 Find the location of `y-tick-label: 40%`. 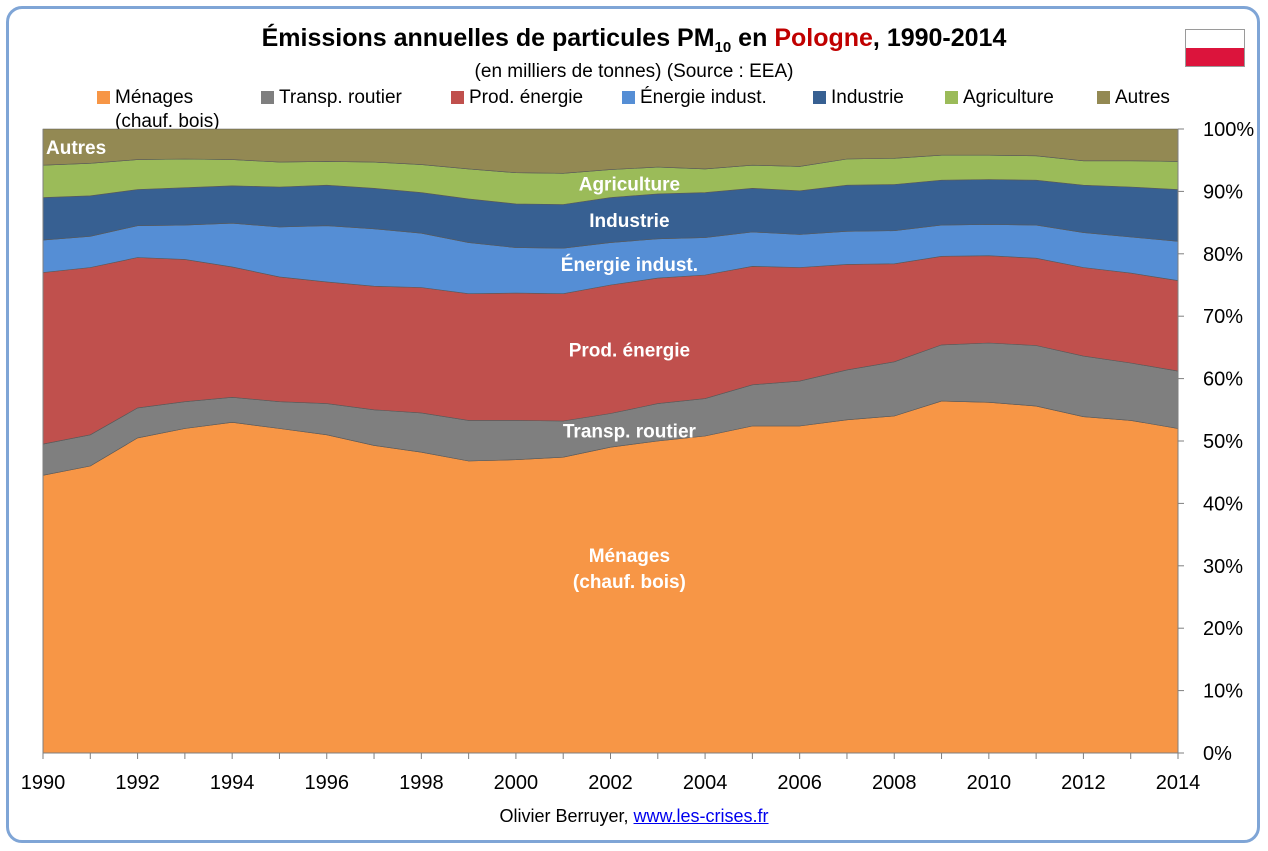

y-tick-label: 40% is located at coordinates (1223, 504).